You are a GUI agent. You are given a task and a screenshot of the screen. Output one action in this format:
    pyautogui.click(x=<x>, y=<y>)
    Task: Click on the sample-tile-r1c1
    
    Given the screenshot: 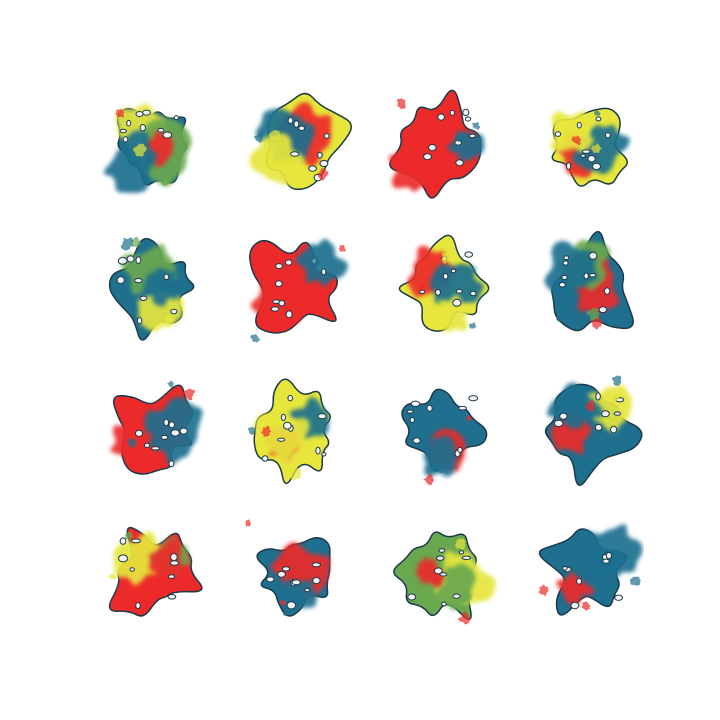 What is the action you would take?
    pyautogui.click(x=152, y=146)
    